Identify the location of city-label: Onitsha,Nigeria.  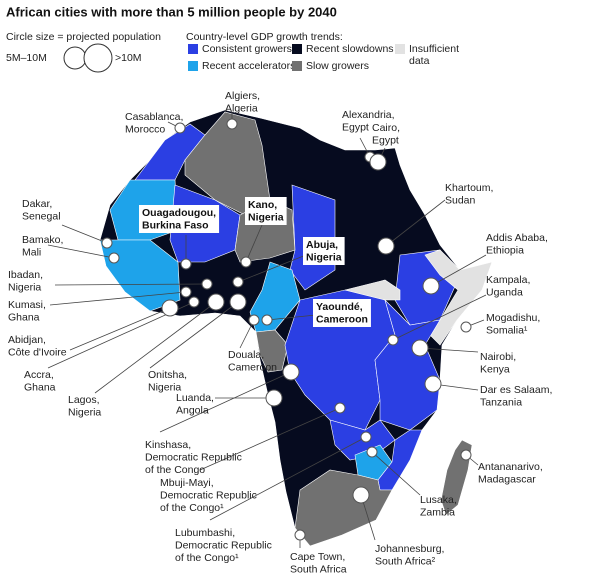
(167, 381).